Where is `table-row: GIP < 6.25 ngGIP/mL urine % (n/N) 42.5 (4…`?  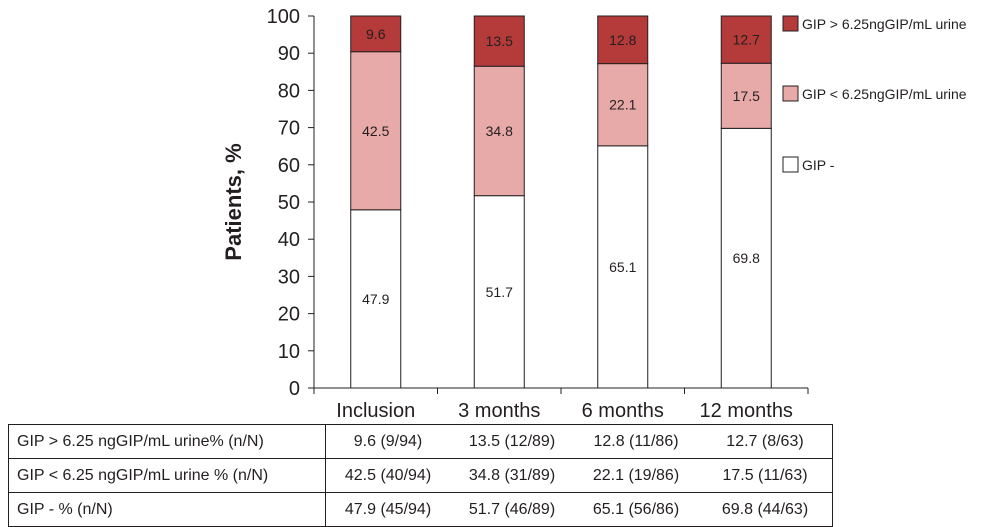
table-row: GIP < 6.25 ngGIP/mL urine % (n/N) 42.5 (4… is located at coordinates (420, 475).